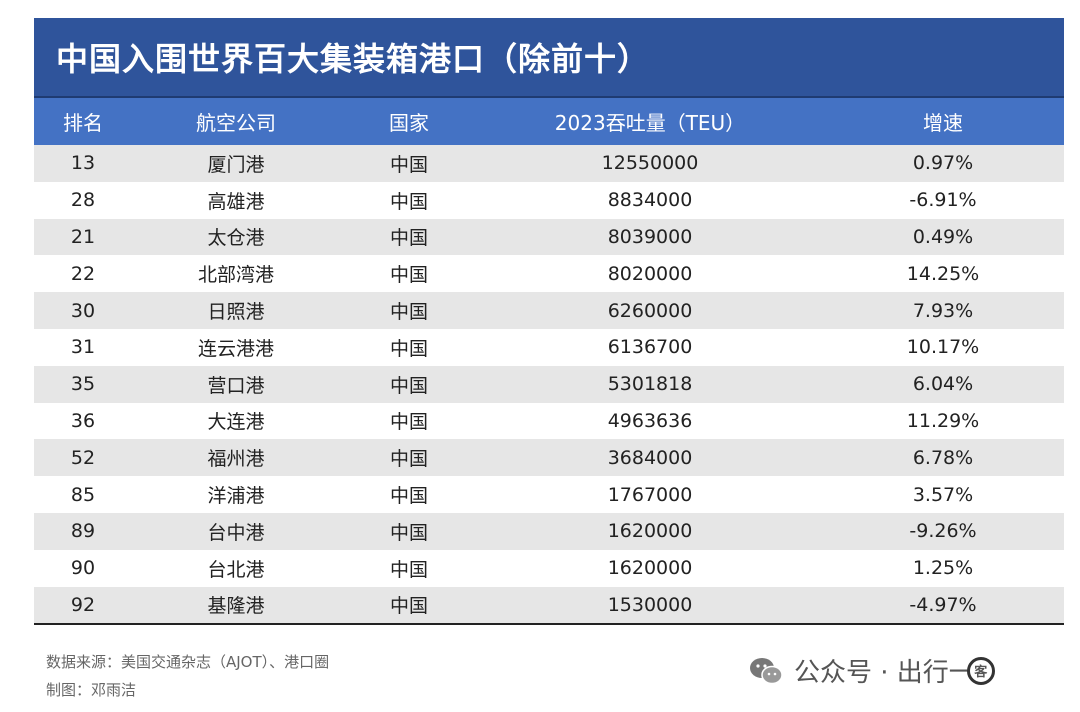  I want to click on cell-rank: 28, so click(83, 200).